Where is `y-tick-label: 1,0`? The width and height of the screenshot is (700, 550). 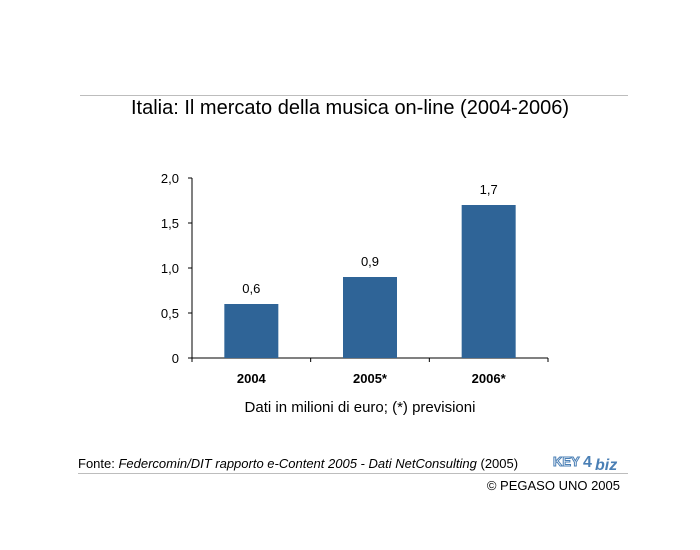
y-tick-label: 1,0 is located at coordinates (170, 268).